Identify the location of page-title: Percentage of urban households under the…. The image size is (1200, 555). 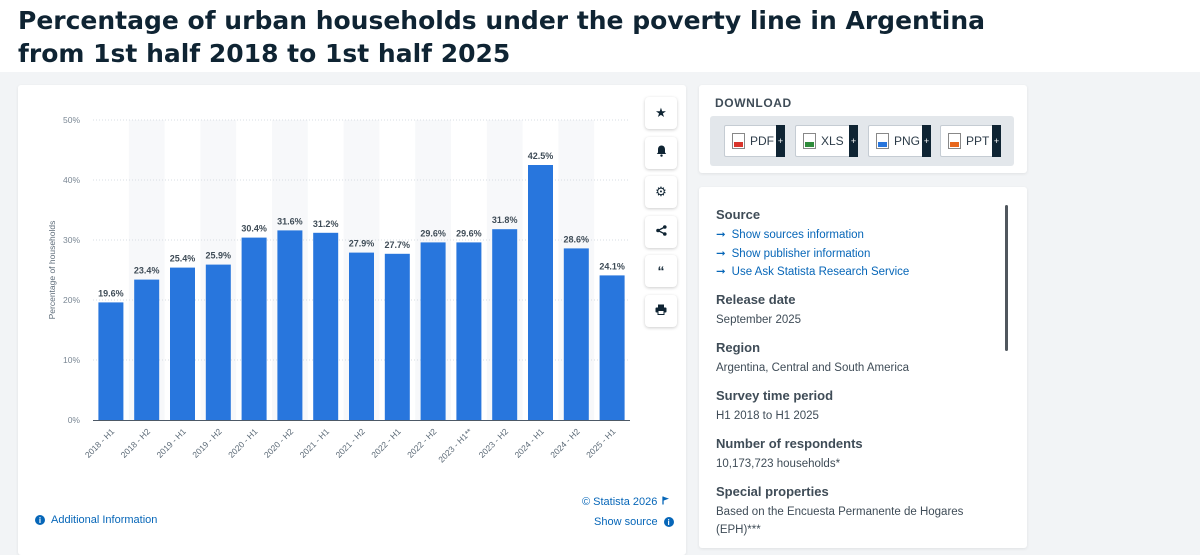
(502, 37).